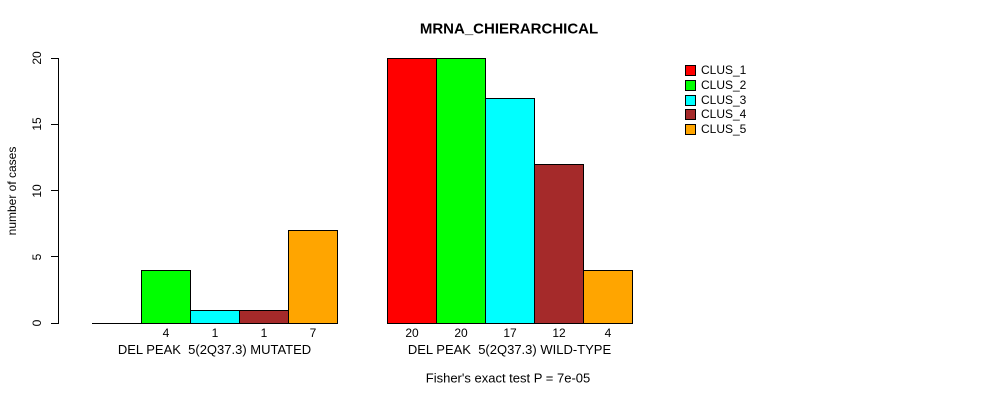 The image size is (990, 400). Describe the element at coordinates (724, 99) in the screenshot. I see `legend-label: CLUS_3` at that location.